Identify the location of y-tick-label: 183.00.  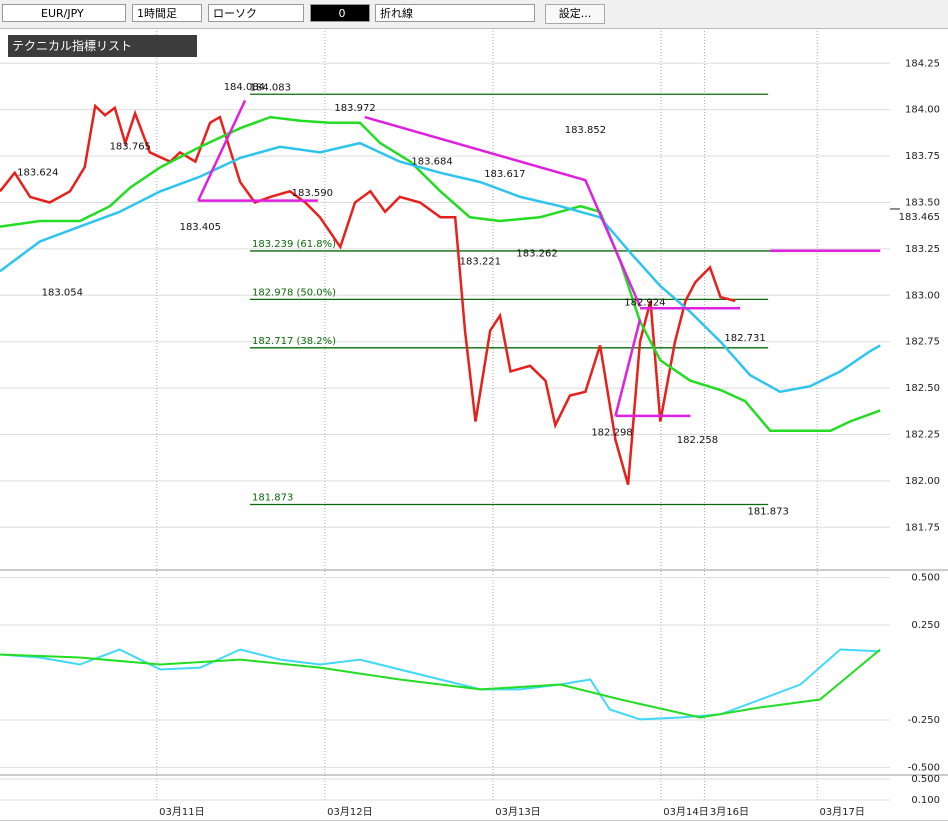
(922, 295).